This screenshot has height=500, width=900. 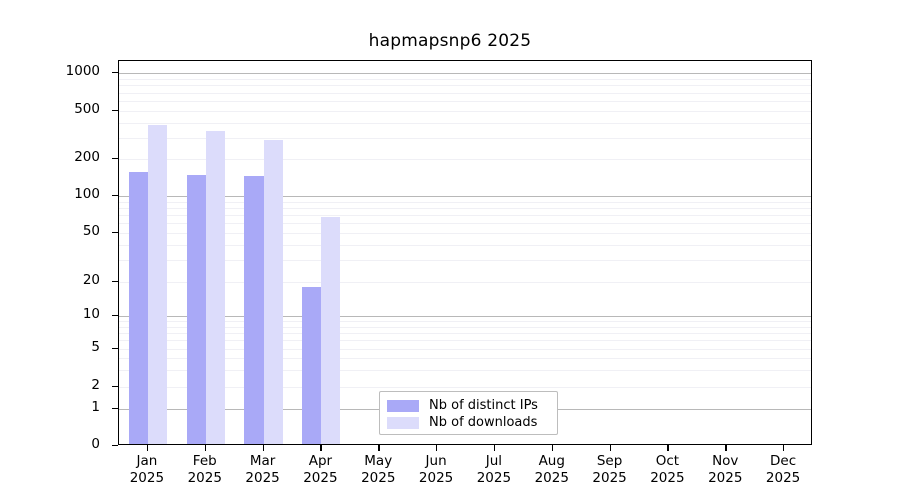 I want to click on x-axis-tick-label: May 2025, so click(x=378, y=469).